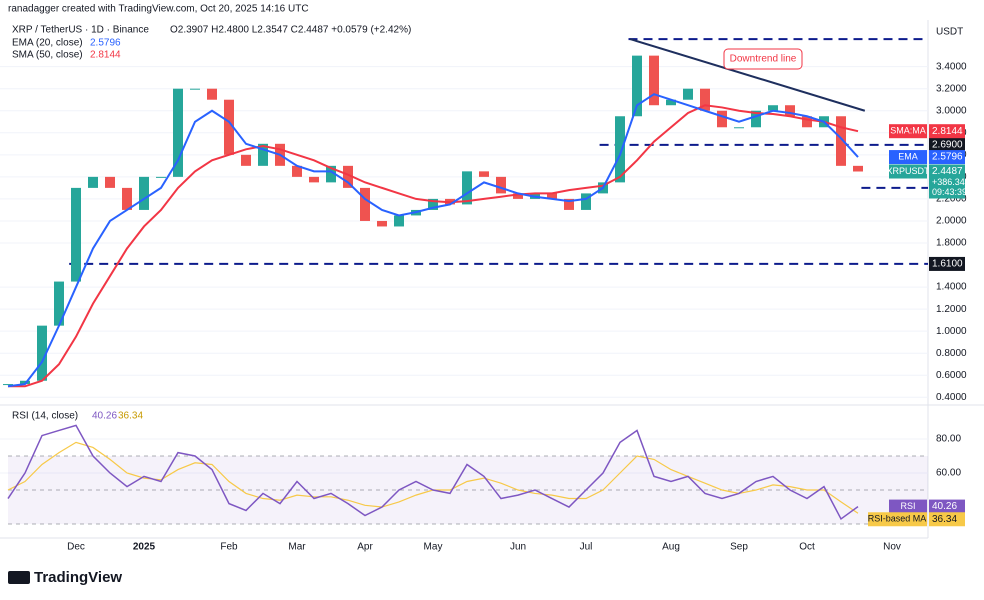  What do you see at coordinates (952, 182) in the screenshot?
I see `tag-extra: +386.34%` at bounding box center [952, 182].